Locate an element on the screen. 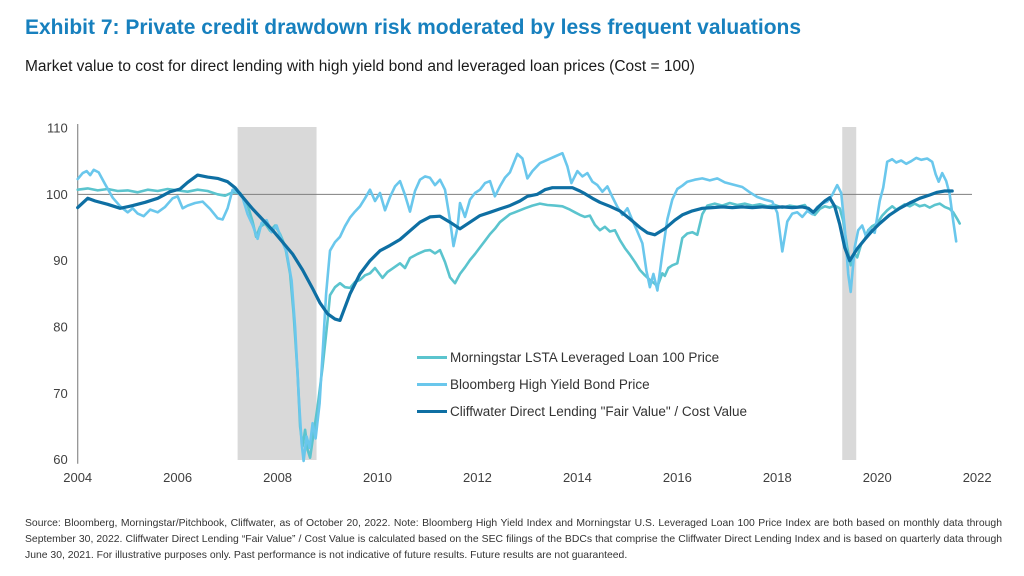  x-tick-label: 2008 is located at coordinates (277, 477).